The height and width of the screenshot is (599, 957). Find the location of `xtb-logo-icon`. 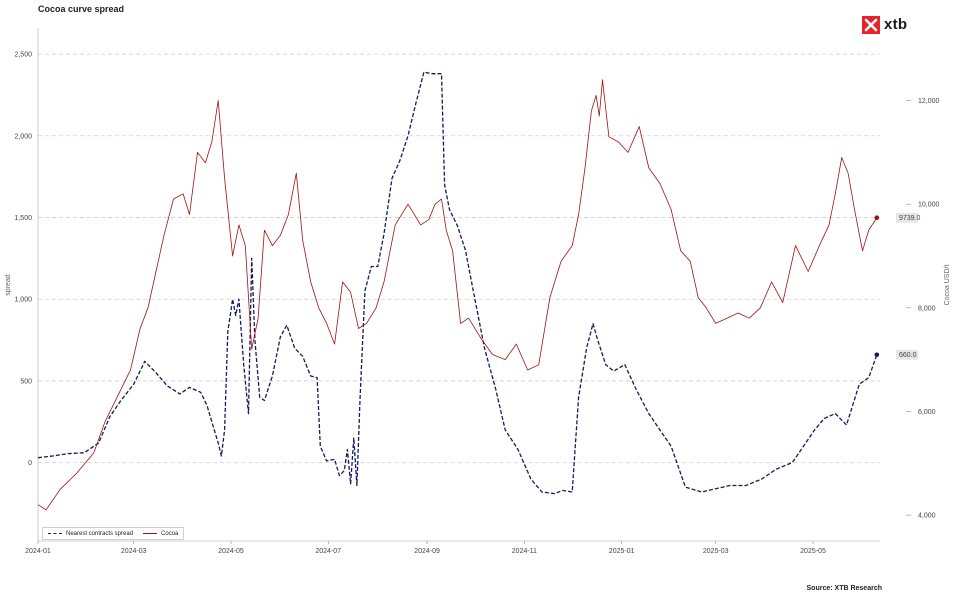

xtb-logo-icon is located at coordinates (871, 24).